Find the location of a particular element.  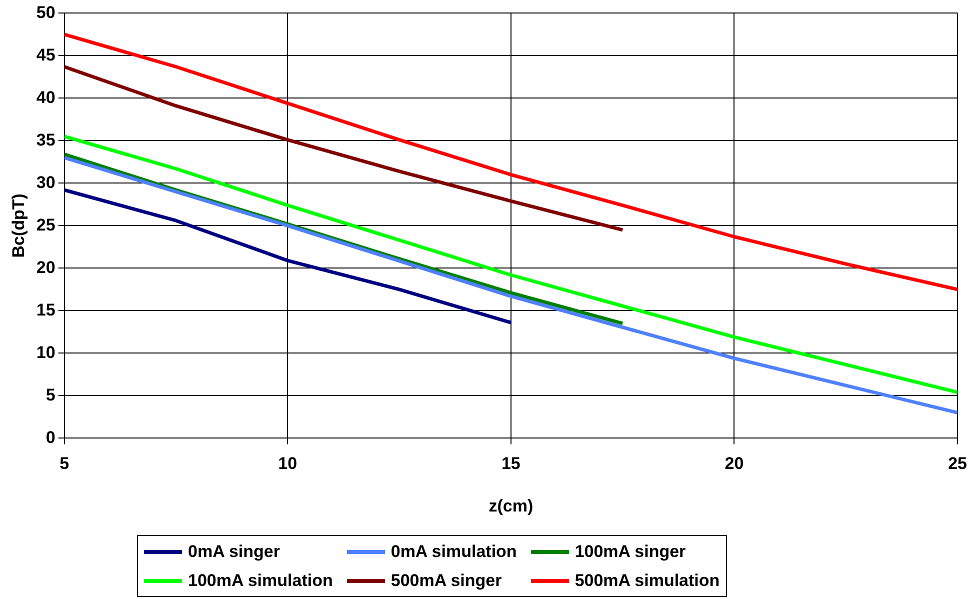

legend-label: 100mA simulation is located at coordinates (260, 580).